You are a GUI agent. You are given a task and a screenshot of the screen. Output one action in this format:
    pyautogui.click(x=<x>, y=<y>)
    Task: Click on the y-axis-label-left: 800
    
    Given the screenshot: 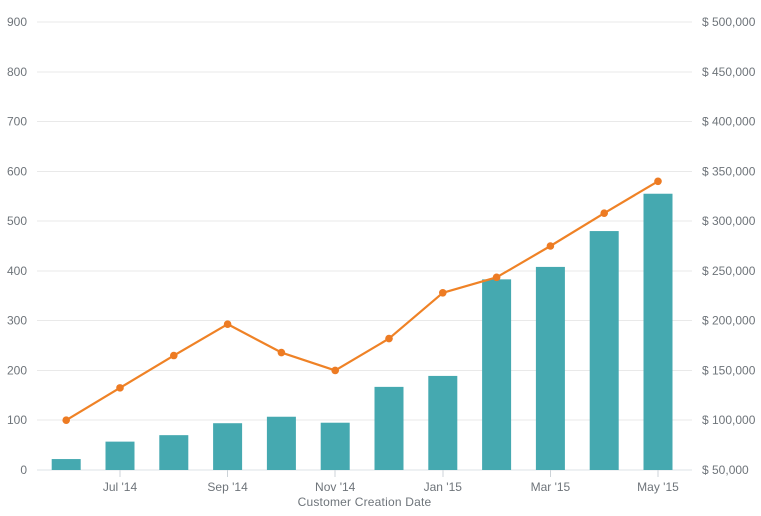 What is the action you would take?
    pyautogui.click(x=17, y=72)
    